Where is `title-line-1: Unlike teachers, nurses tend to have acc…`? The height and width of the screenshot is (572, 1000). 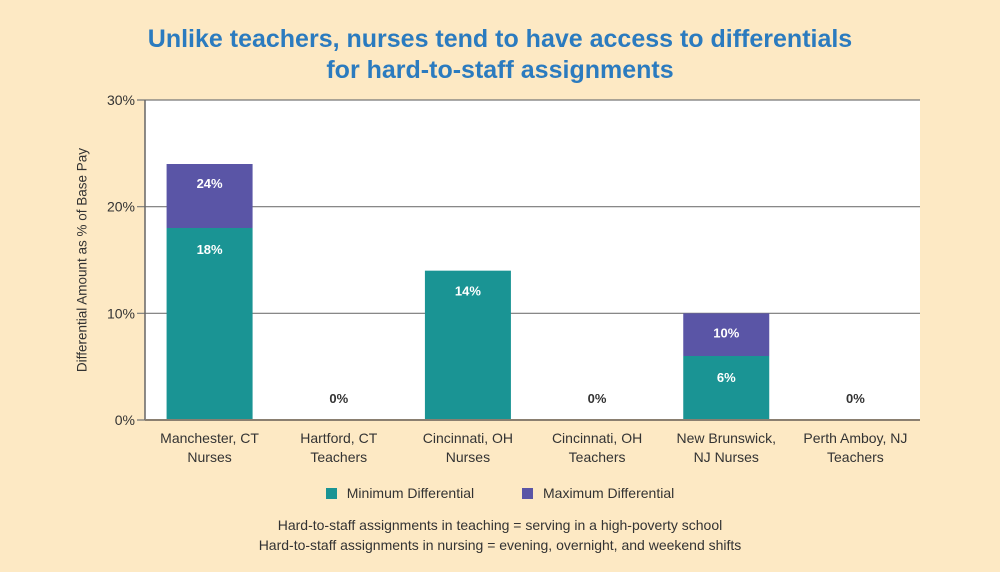 title-line-1: Unlike teachers, nurses tend to have acc… is located at coordinates (500, 39).